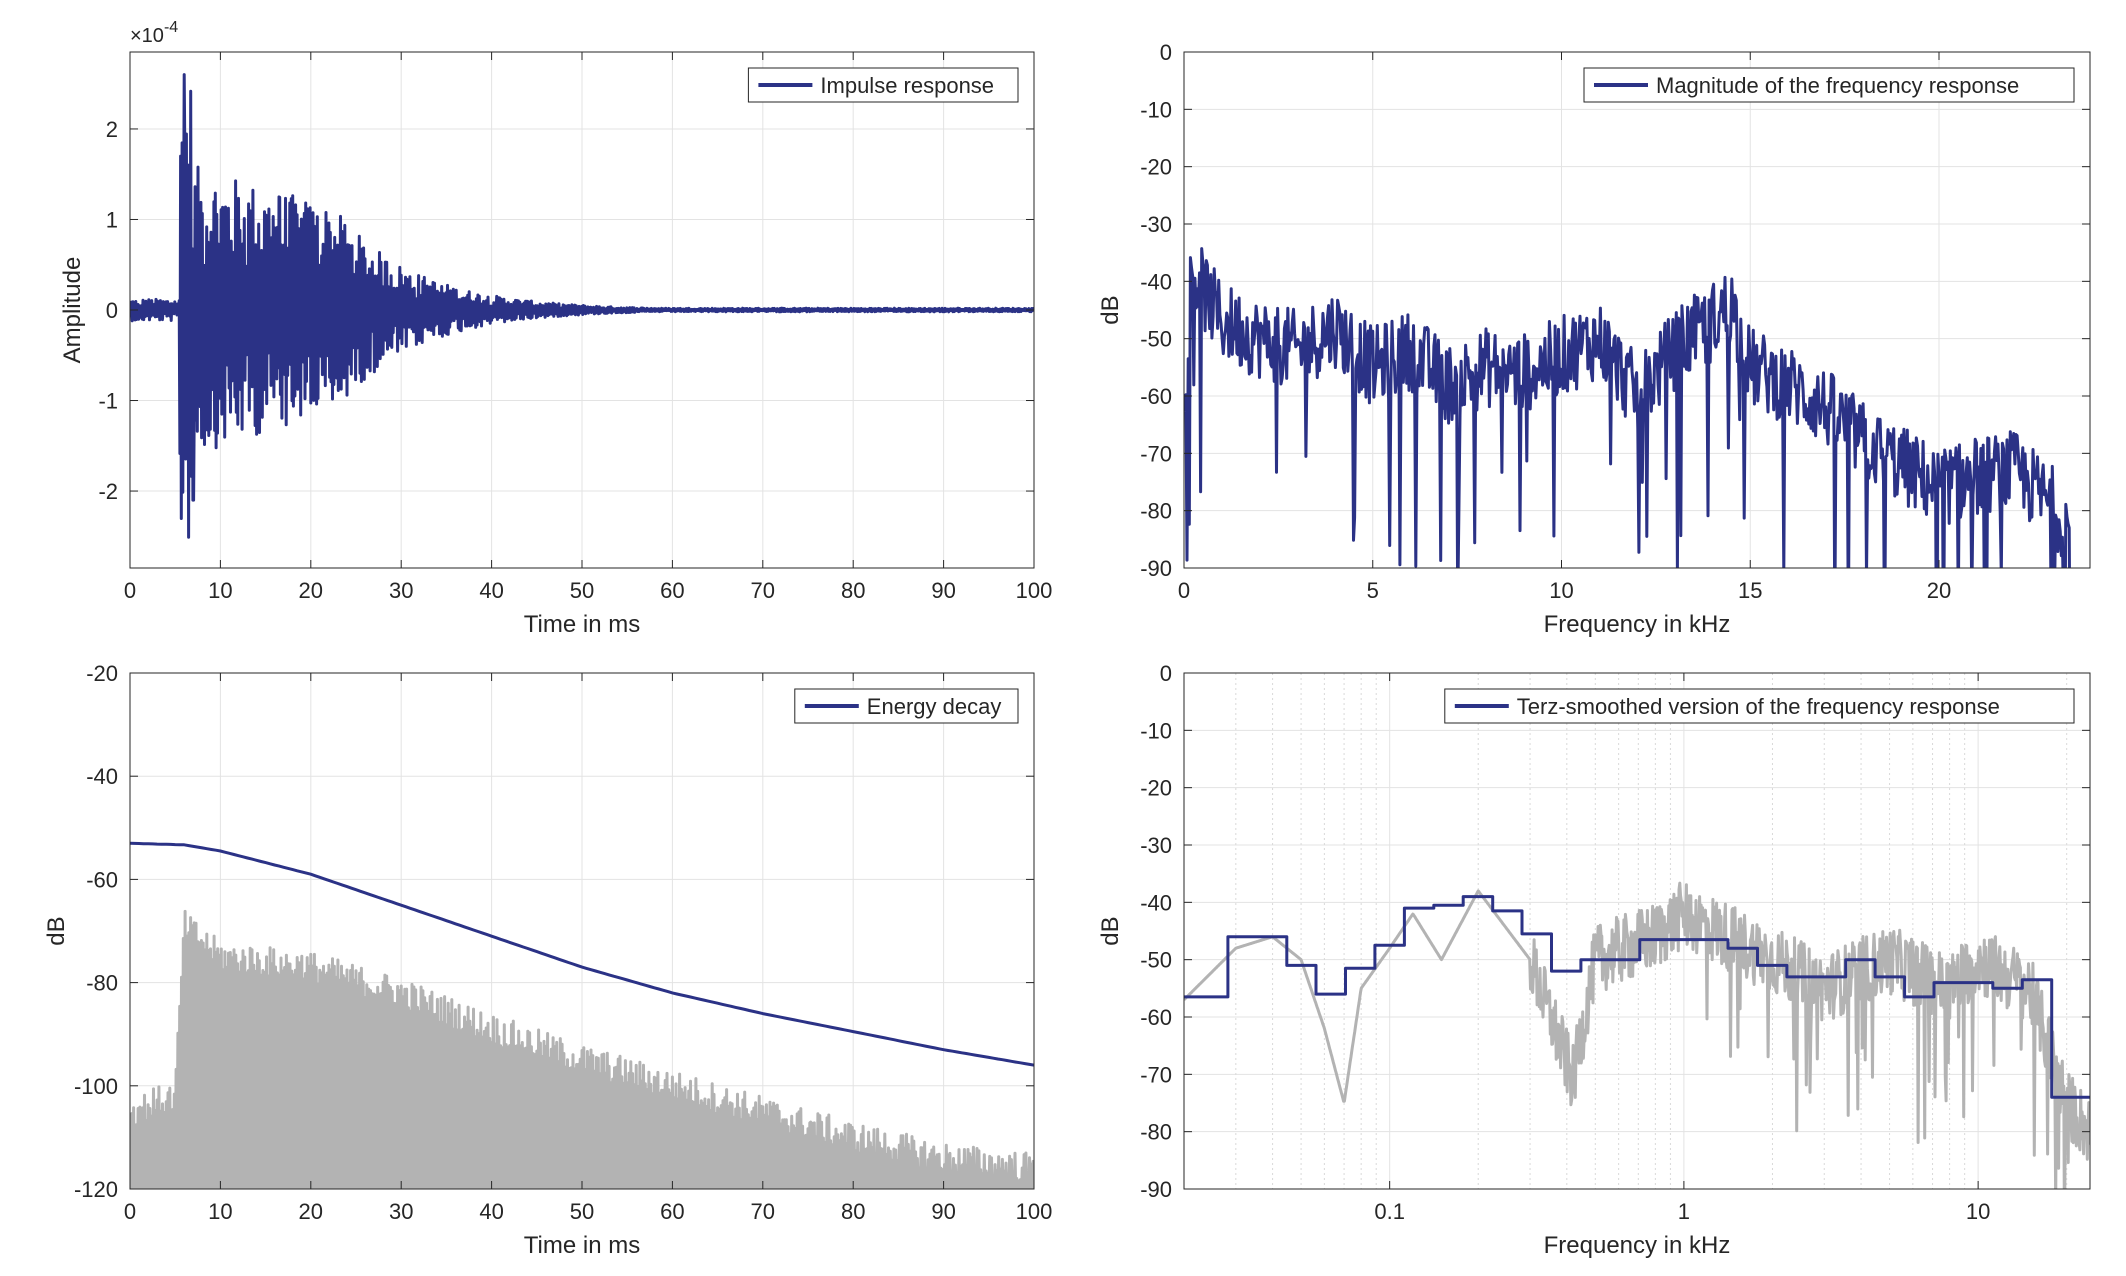  I want to click on tick-label-x: 15, so click(1750, 590).